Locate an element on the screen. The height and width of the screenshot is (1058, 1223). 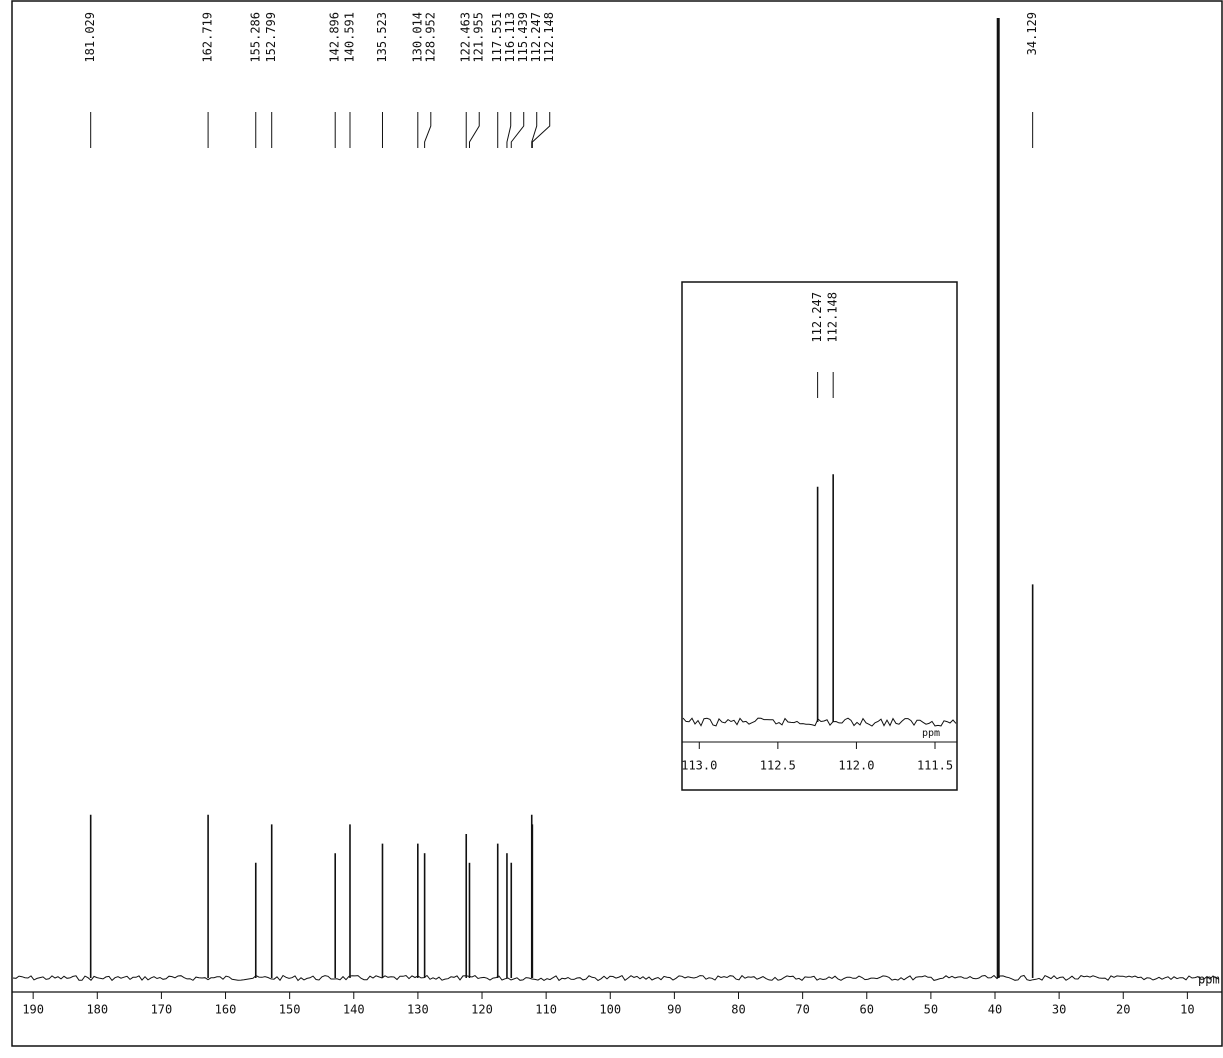
x-tick-label: 190 is located at coordinates (33, 1010).